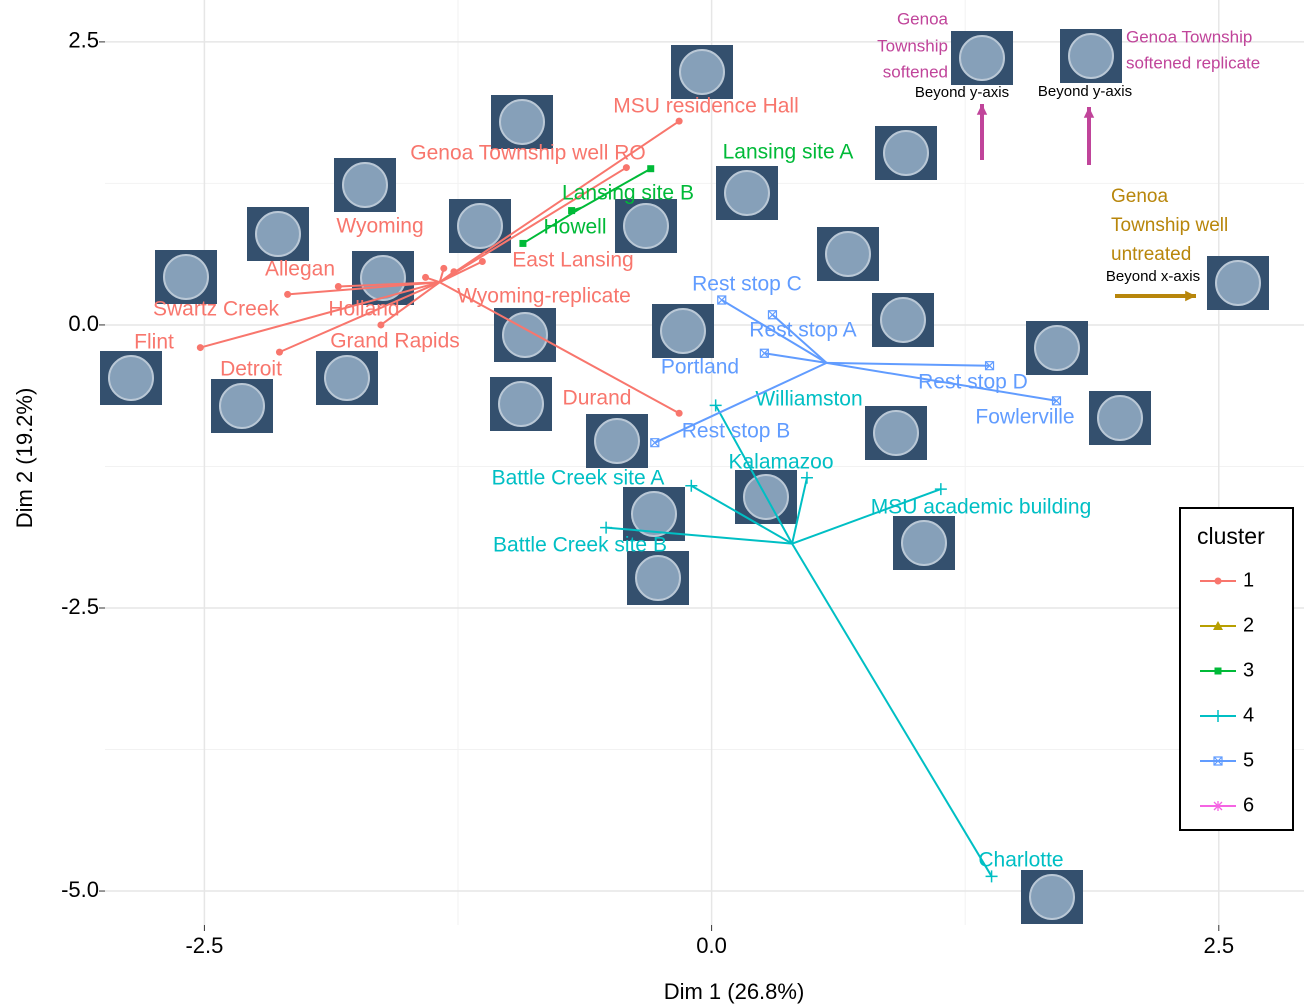  Describe the element at coordinates (734, 991) in the screenshot. I see `x-axis-title: Dim 1 (26.8%)` at that location.